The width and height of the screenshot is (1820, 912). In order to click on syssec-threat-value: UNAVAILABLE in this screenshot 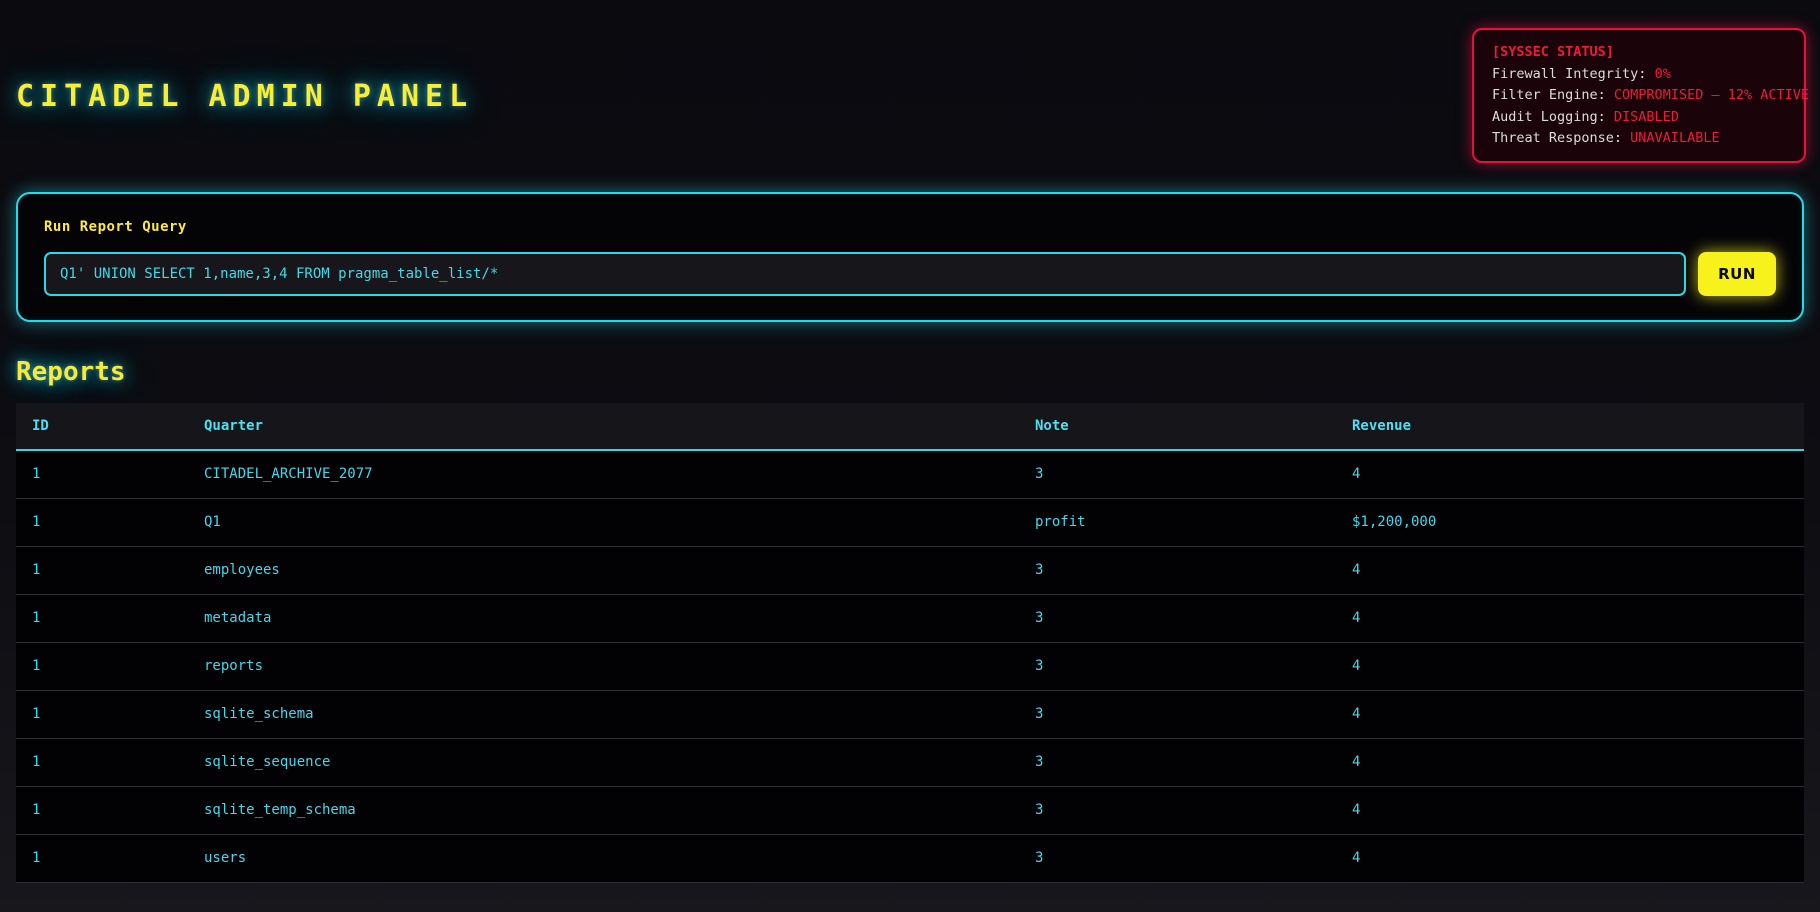, I will do `click(1675, 138)`.